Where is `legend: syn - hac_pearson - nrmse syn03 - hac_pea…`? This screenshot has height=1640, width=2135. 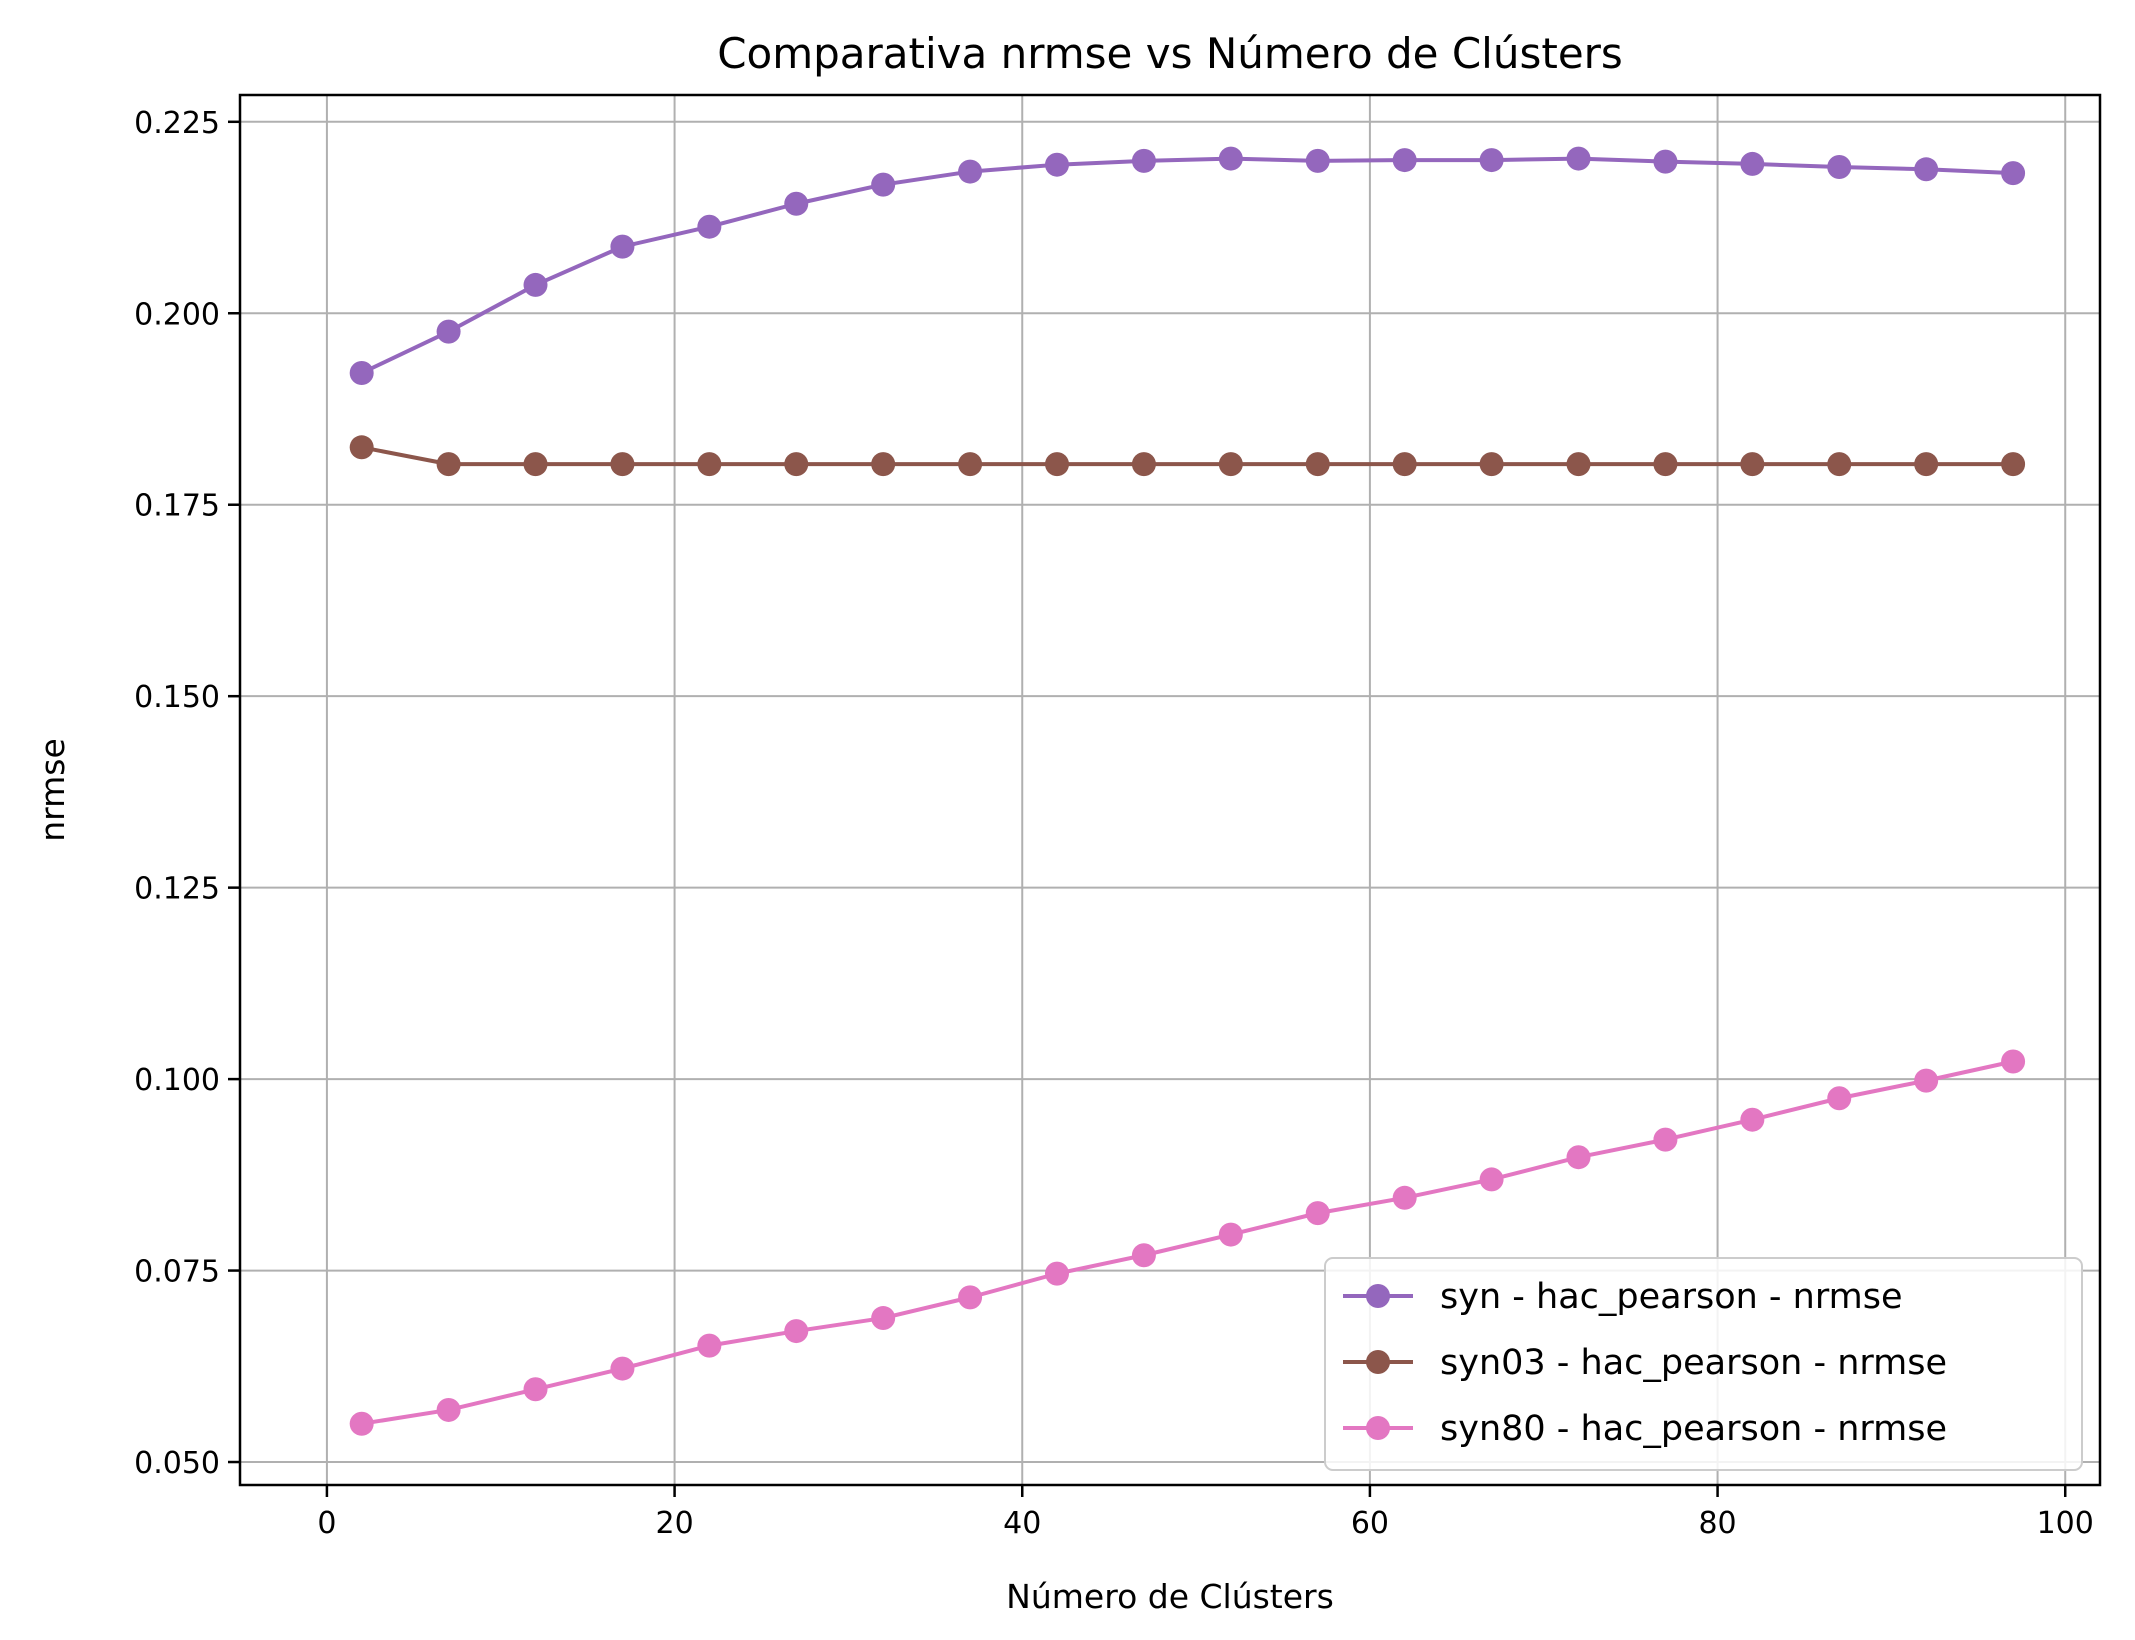 legend: syn - hac_pearson - nrmse syn03 - hac_pea… is located at coordinates (1703, 1364).